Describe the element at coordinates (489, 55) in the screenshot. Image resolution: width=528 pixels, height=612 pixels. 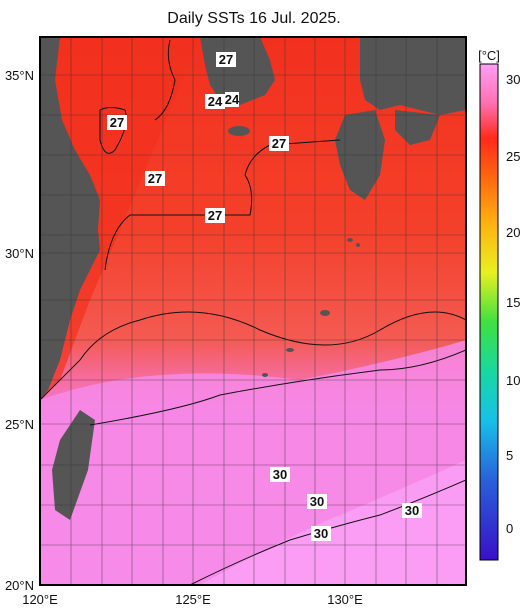
I see `colorbar-unit: [°C]` at that location.